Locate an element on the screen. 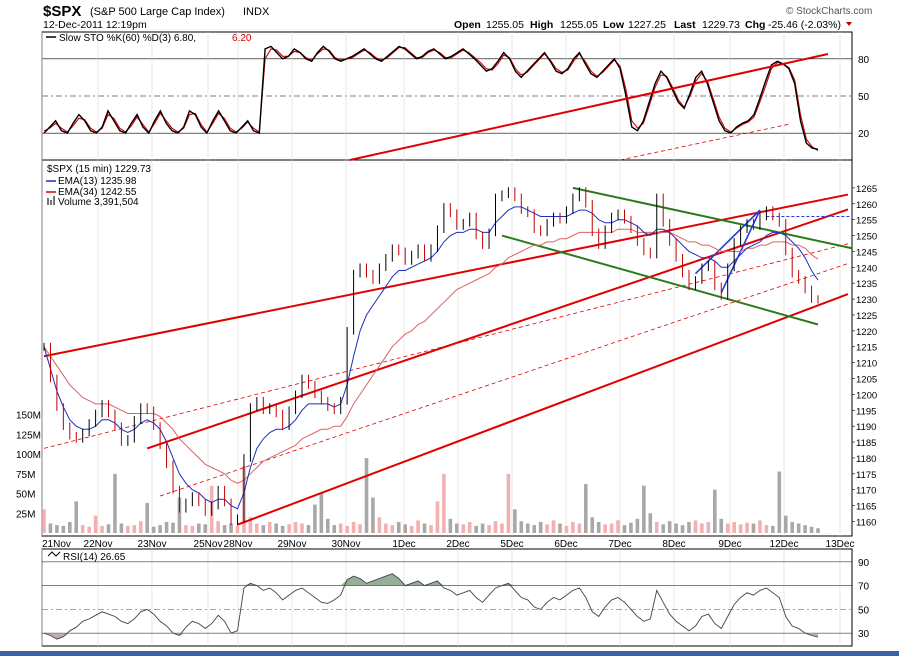 This screenshot has width=899, height=656. legend-volume-swatch is located at coordinates (48, 201).